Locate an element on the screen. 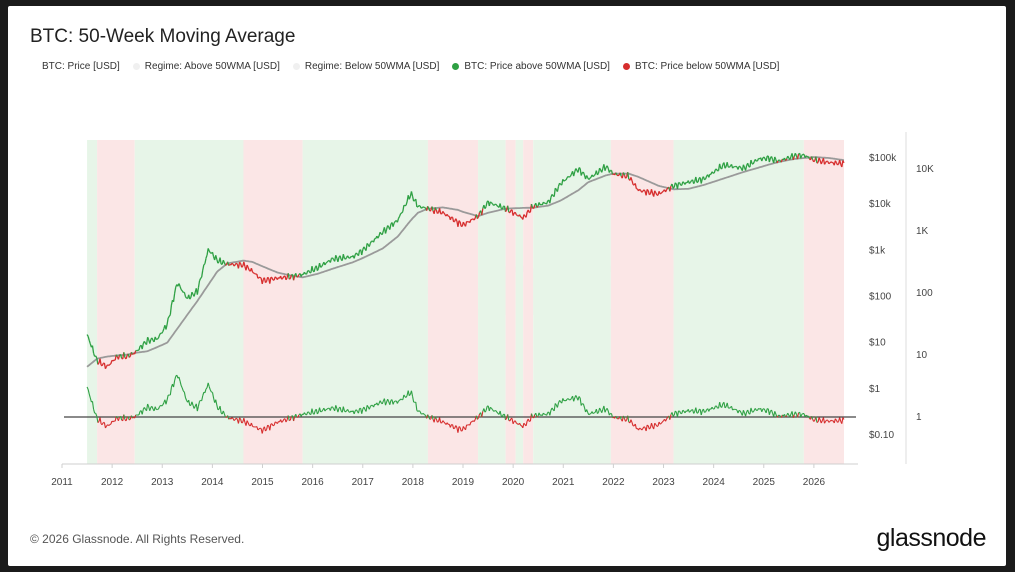 The height and width of the screenshot is (572, 1015). legend-item: Regime: Above 50WMA [USD] is located at coordinates (206, 66).